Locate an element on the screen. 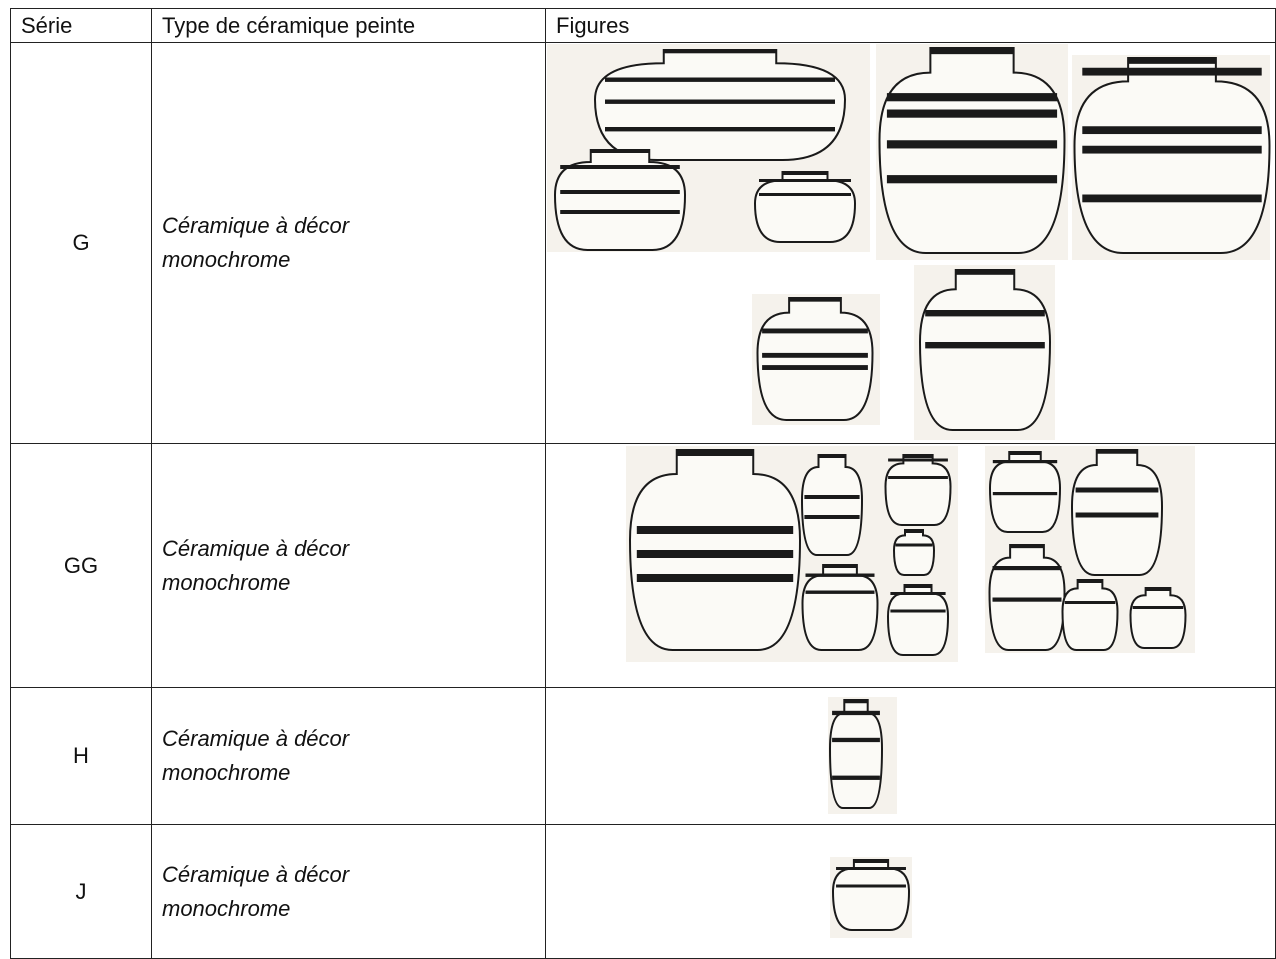 The image size is (1276, 959). row: H Céramique à décor monochrome is located at coordinates (643, 756).